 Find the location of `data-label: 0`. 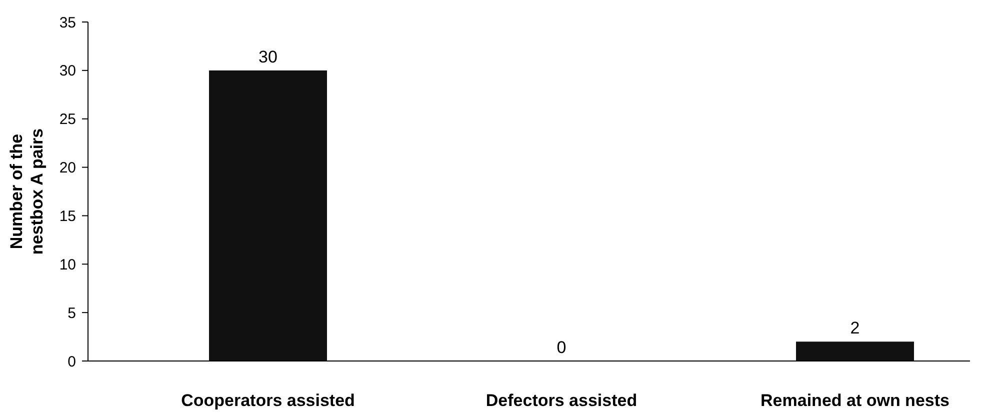

data-label: 0 is located at coordinates (561, 347).